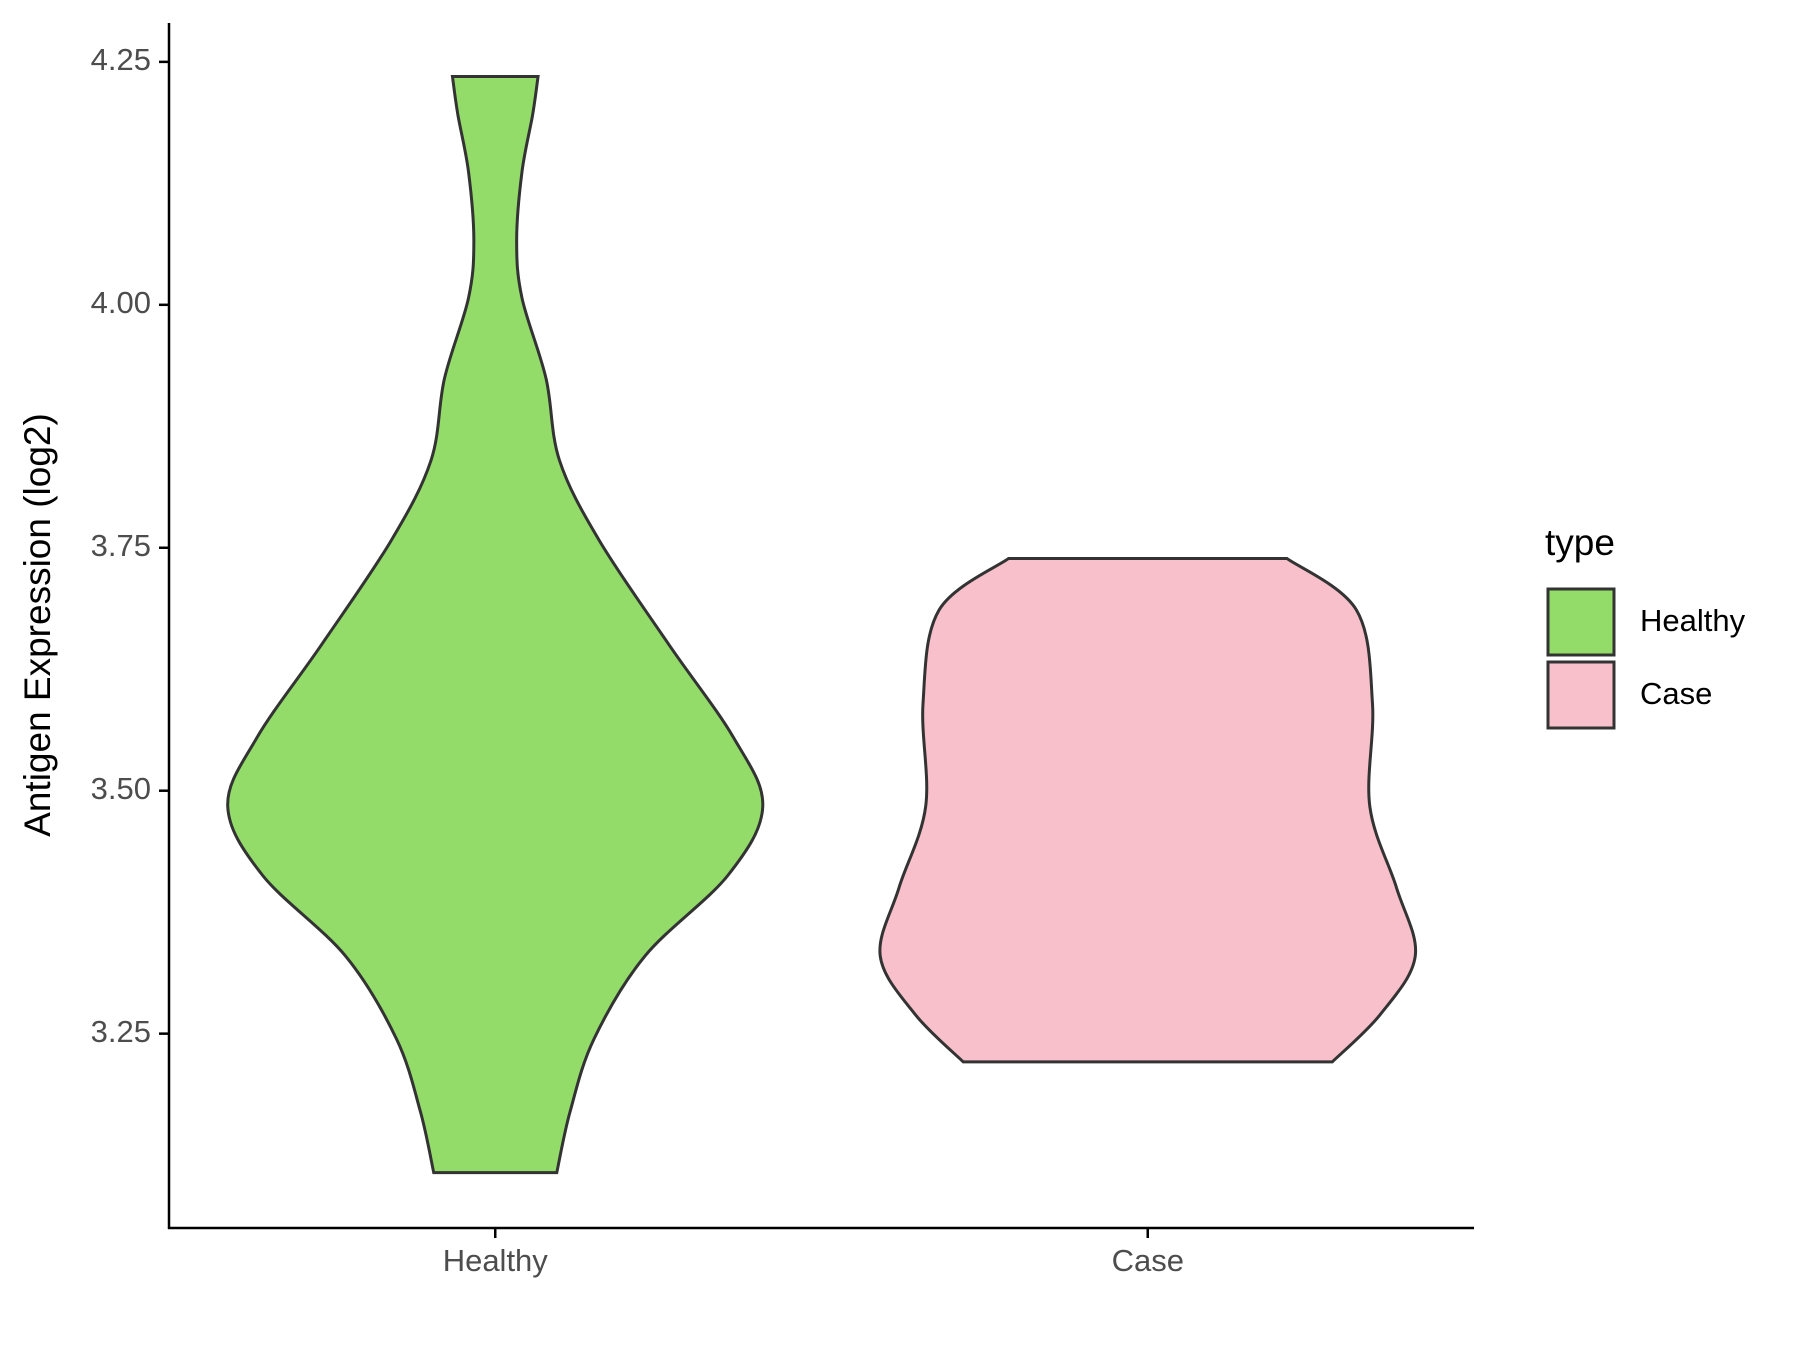 This screenshot has width=1800, height=1350. I want to click on y-tick-label: 3.75, so click(121, 545).